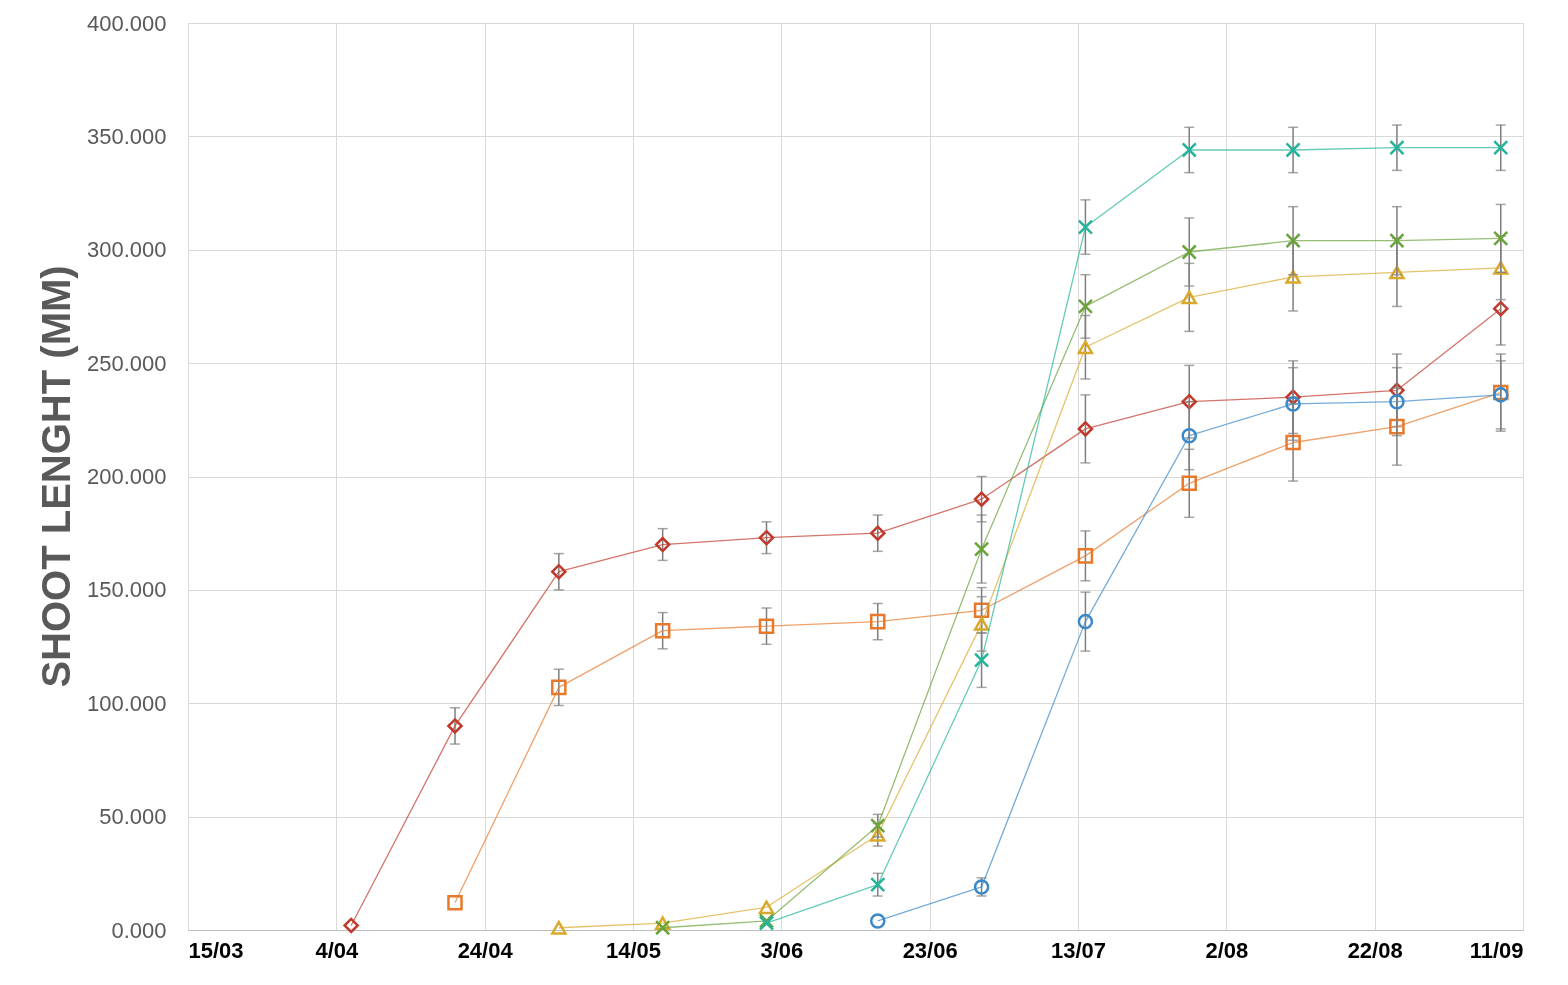 The image size is (1568, 985). Describe the element at coordinates (126, 363) in the screenshot. I see `y-tick-label: 250.000` at that location.